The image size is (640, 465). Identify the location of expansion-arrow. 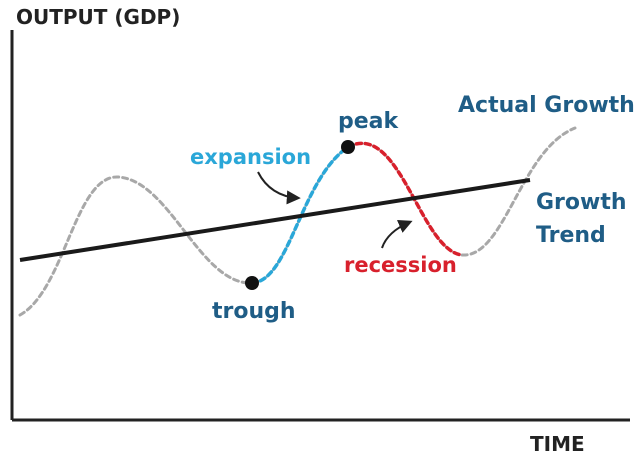
(279, 188).